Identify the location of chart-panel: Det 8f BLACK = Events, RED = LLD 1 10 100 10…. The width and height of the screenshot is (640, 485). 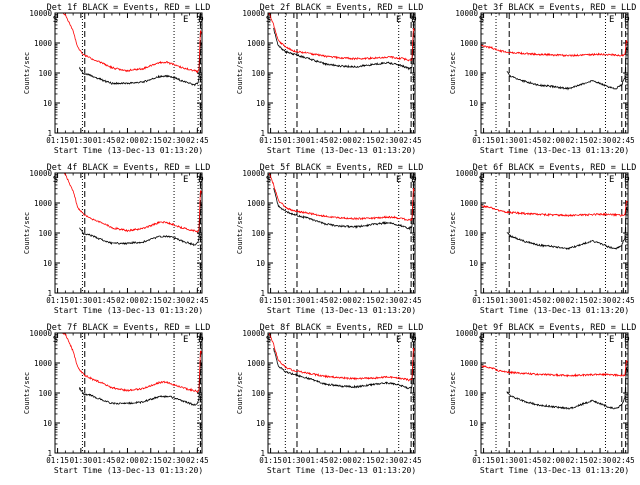
(329, 399).